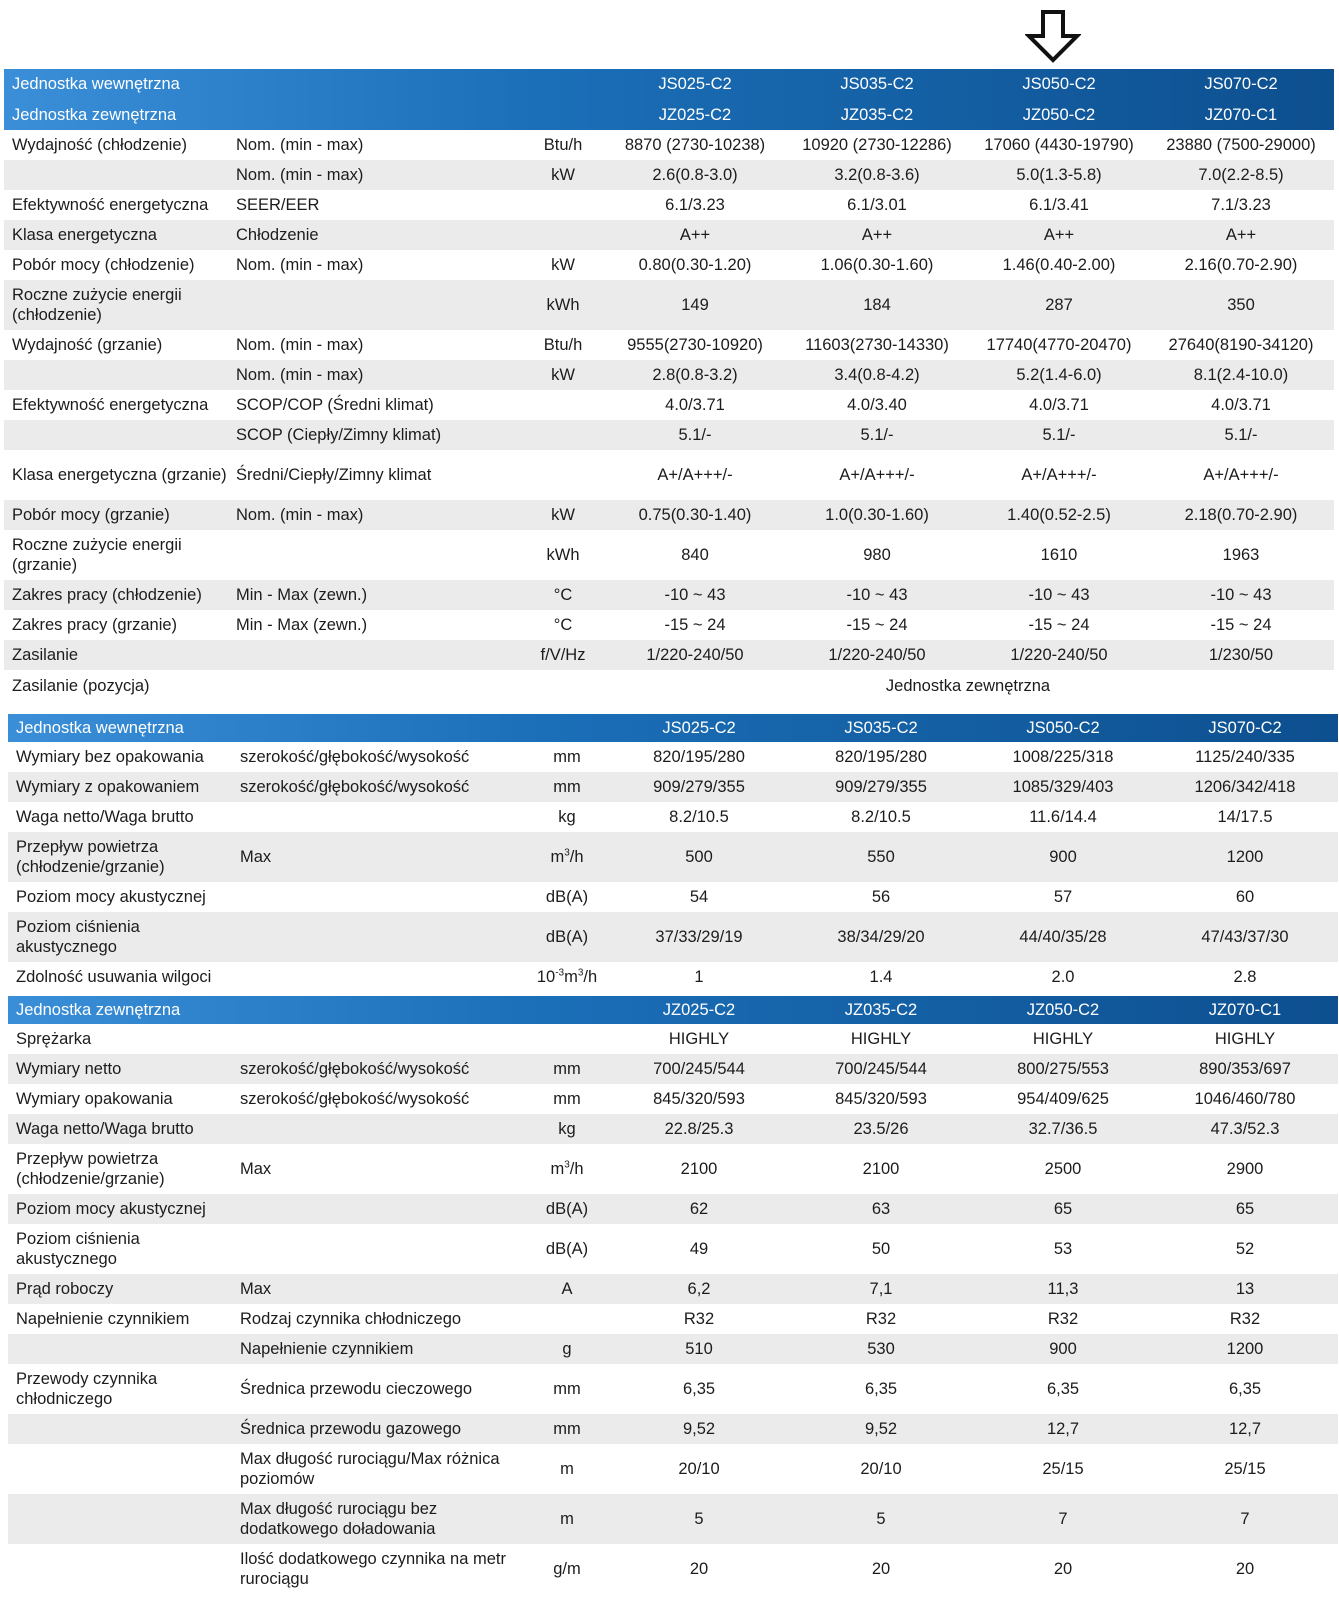 Image resolution: width=1339 pixels, height=1599 pixels. What do you see at coordinates (1241, 555) in the screenshot?
I see `value-model-4: 1963` at bounding box center [1241, 555].